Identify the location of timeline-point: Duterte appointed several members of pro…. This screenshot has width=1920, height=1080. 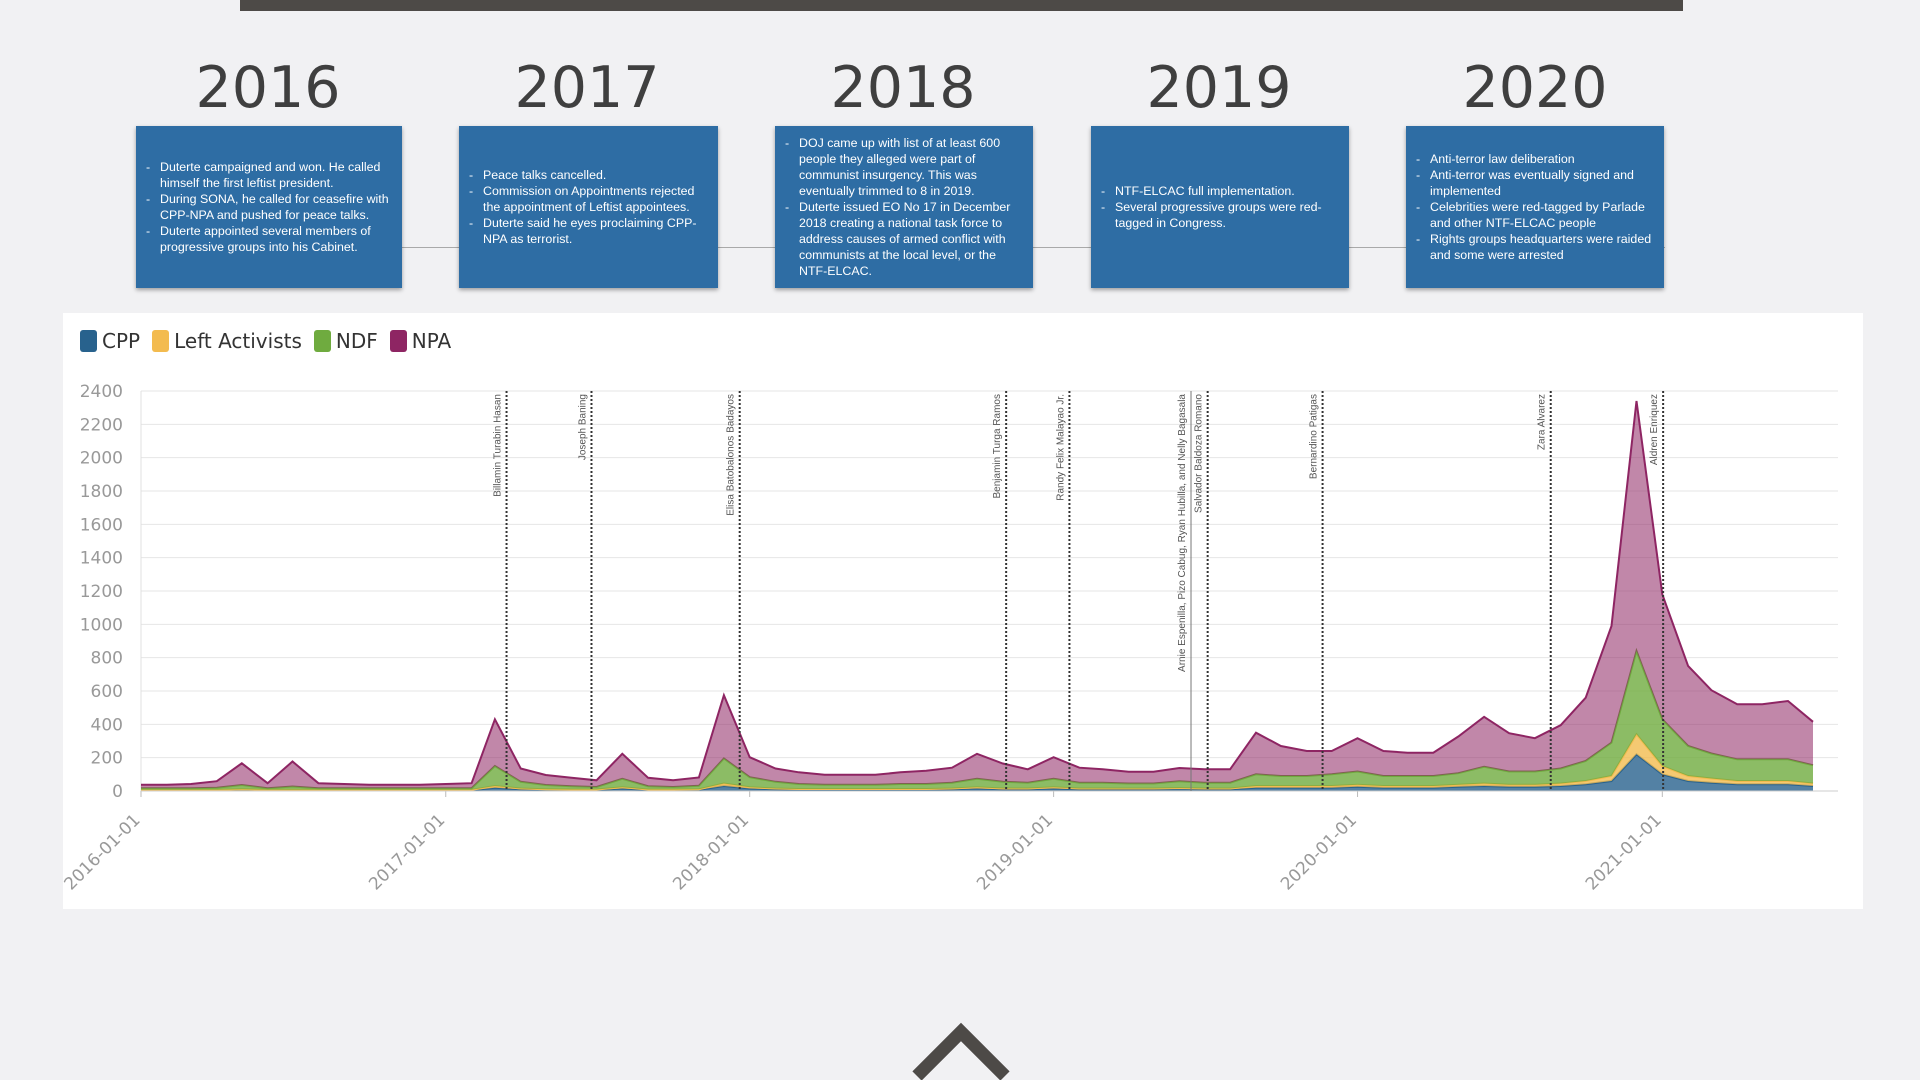
(269, 239).